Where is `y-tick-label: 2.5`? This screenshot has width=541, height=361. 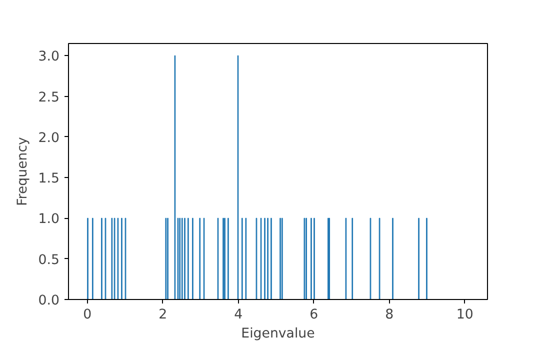 y-tick-label: 2.5 is located at coordinates (49, 98).